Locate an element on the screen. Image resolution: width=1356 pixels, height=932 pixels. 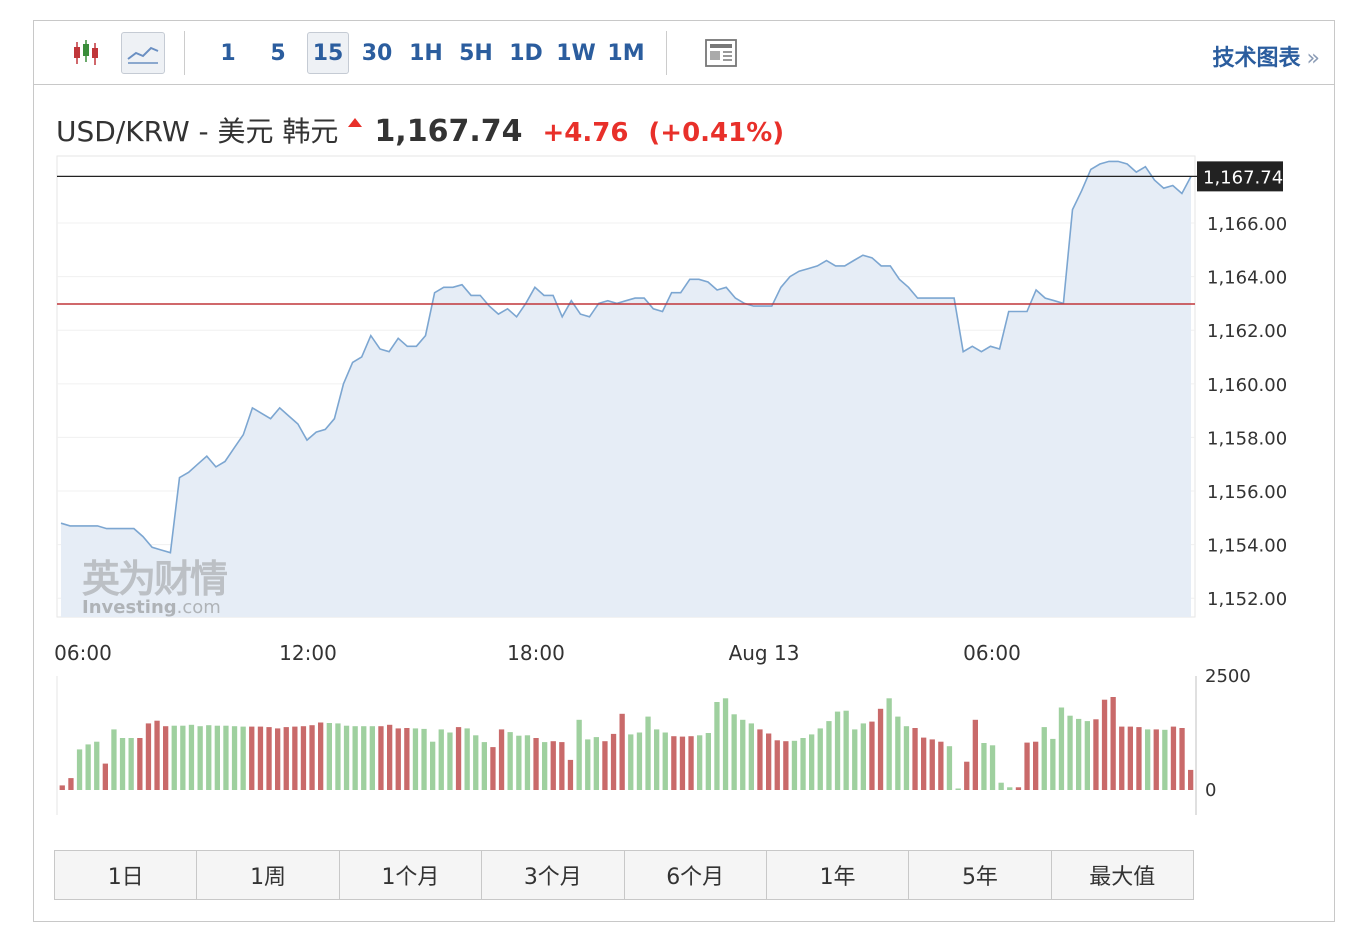
currency-pair-title: USD/KRW - 美元 韩元 is located at coordinates (197, 131).